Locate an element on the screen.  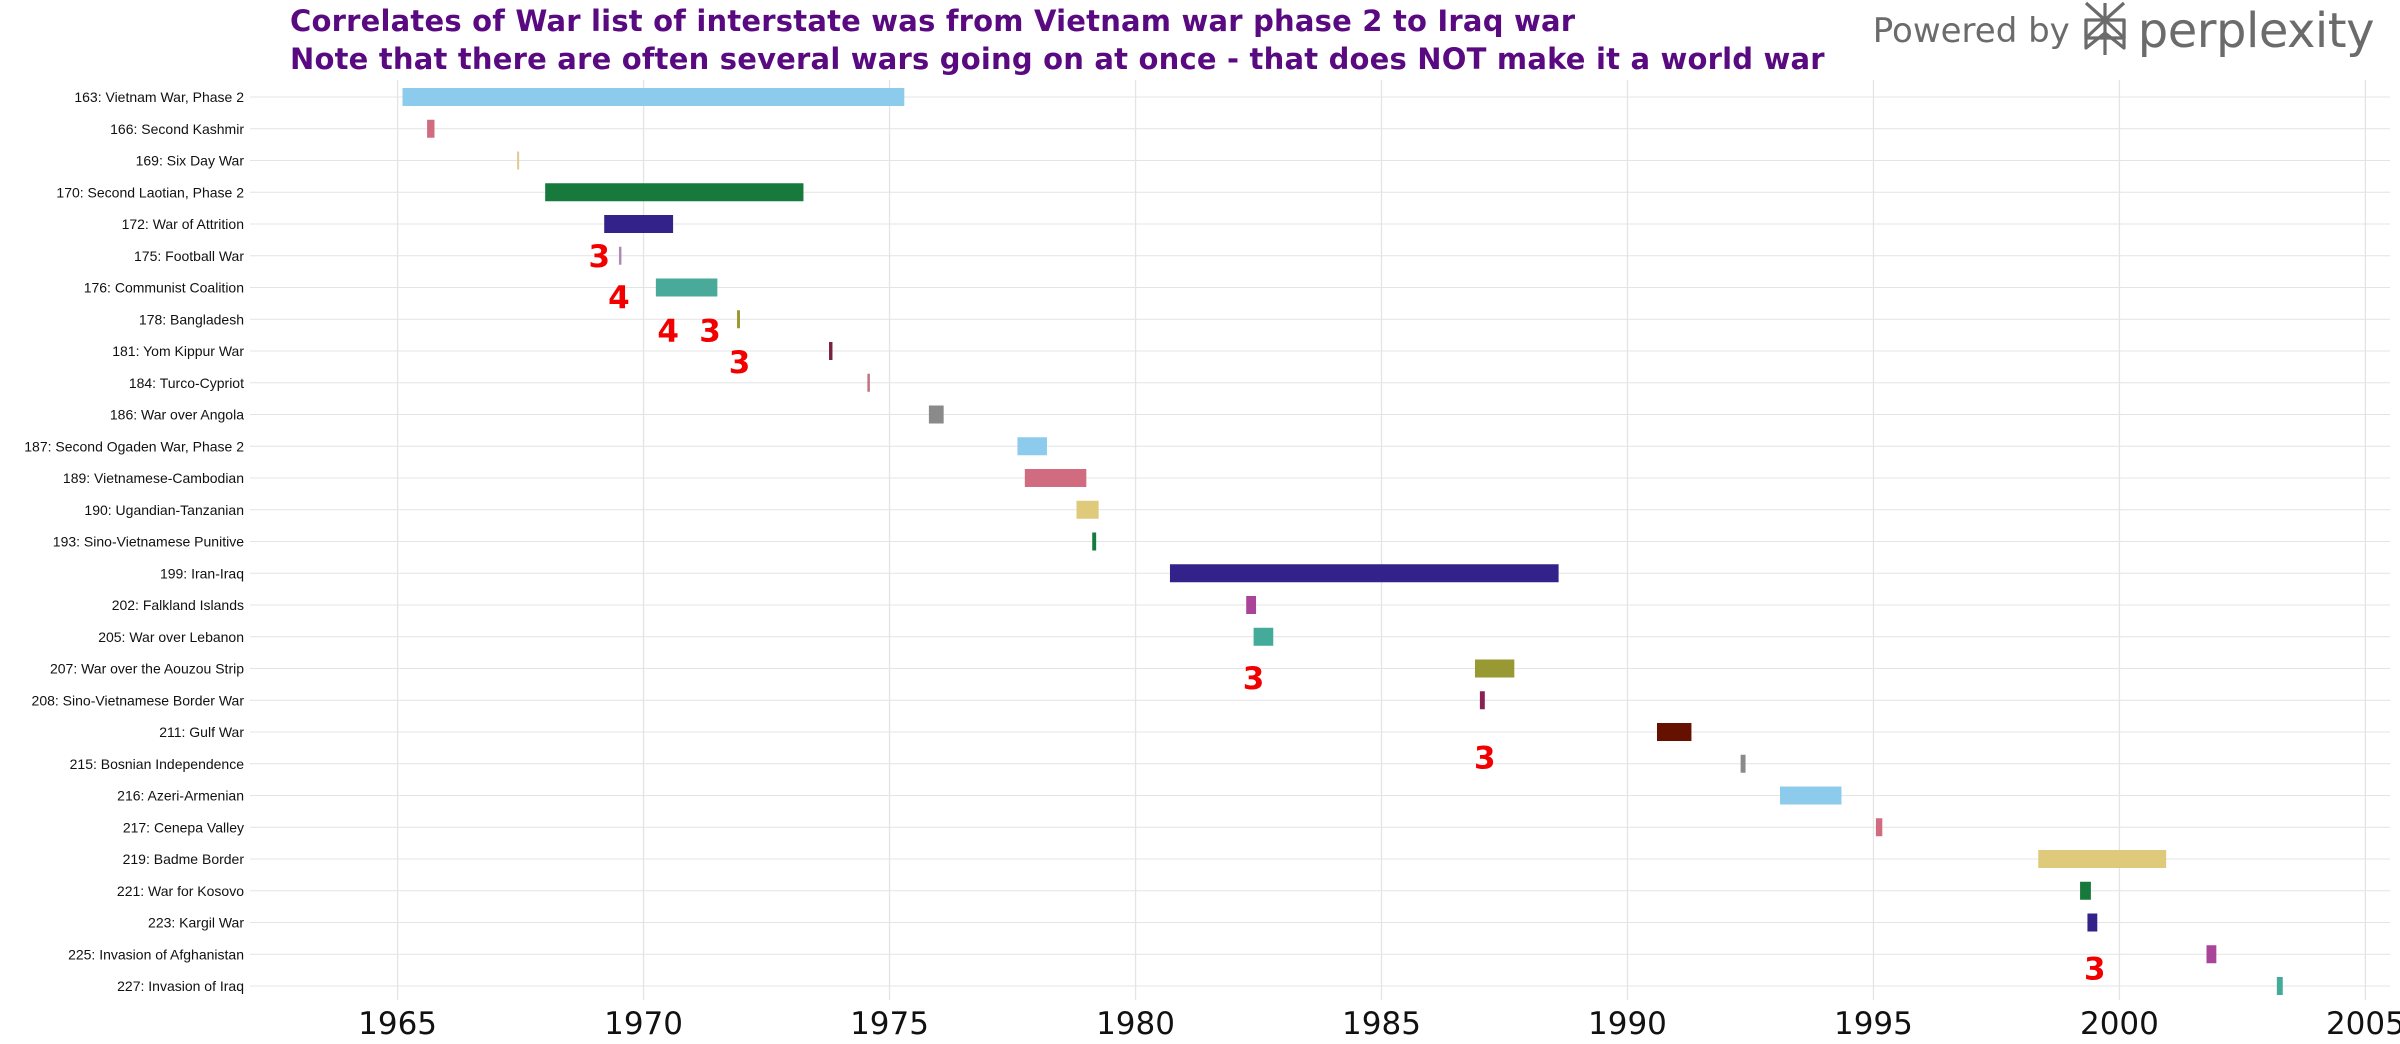
war-label: 190: Ugandian-Tanzanian is located at coordinates (164, 510).